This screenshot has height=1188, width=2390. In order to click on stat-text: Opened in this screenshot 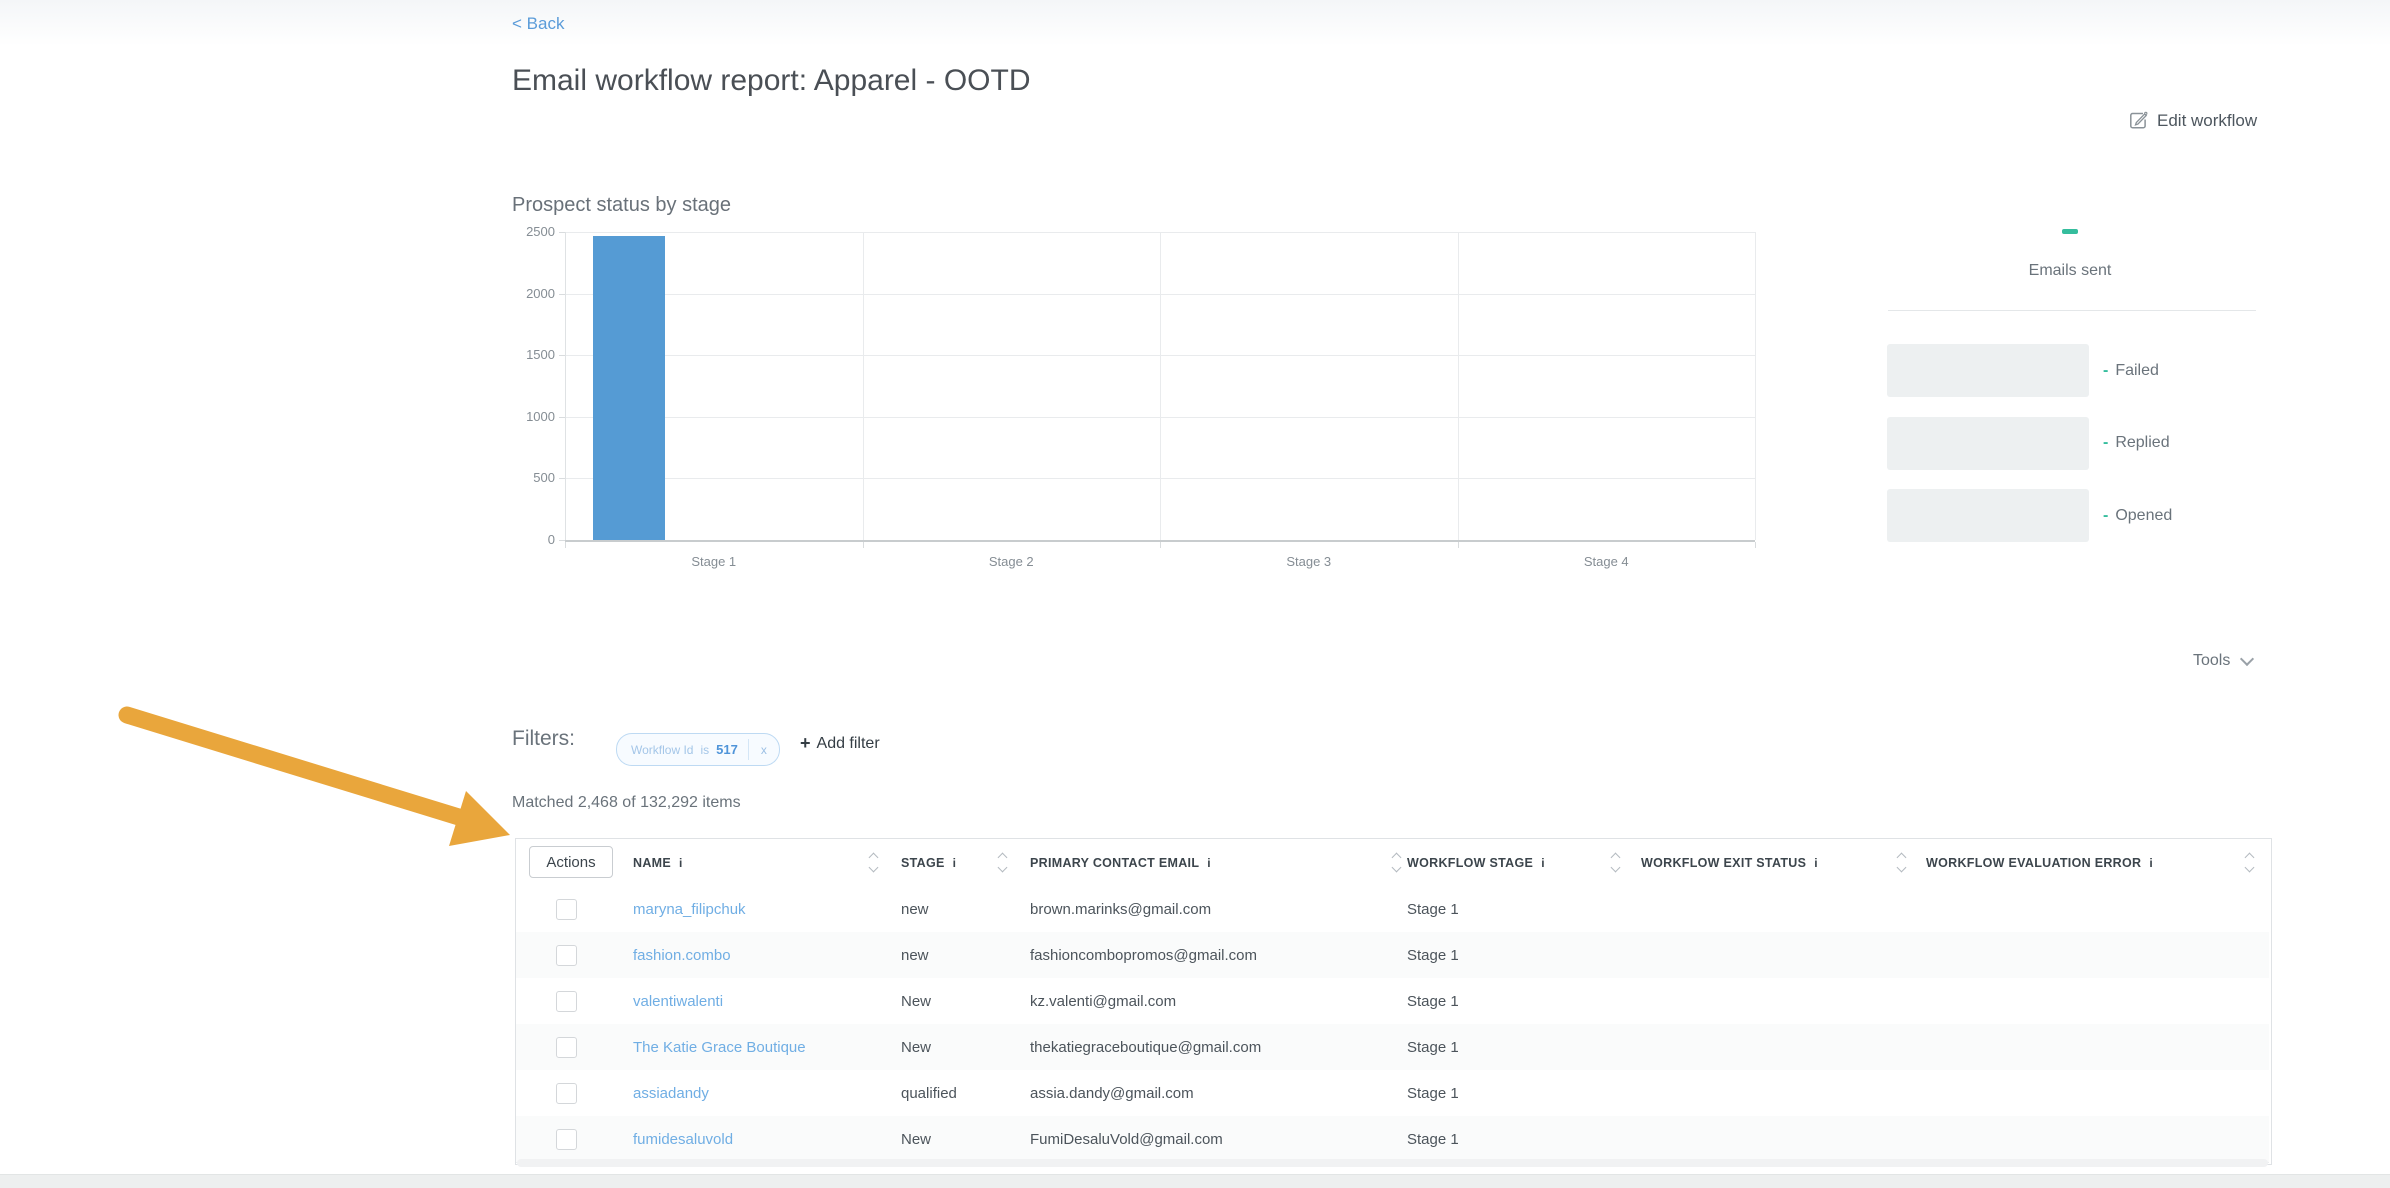, I will do `click(2144, 515)`.